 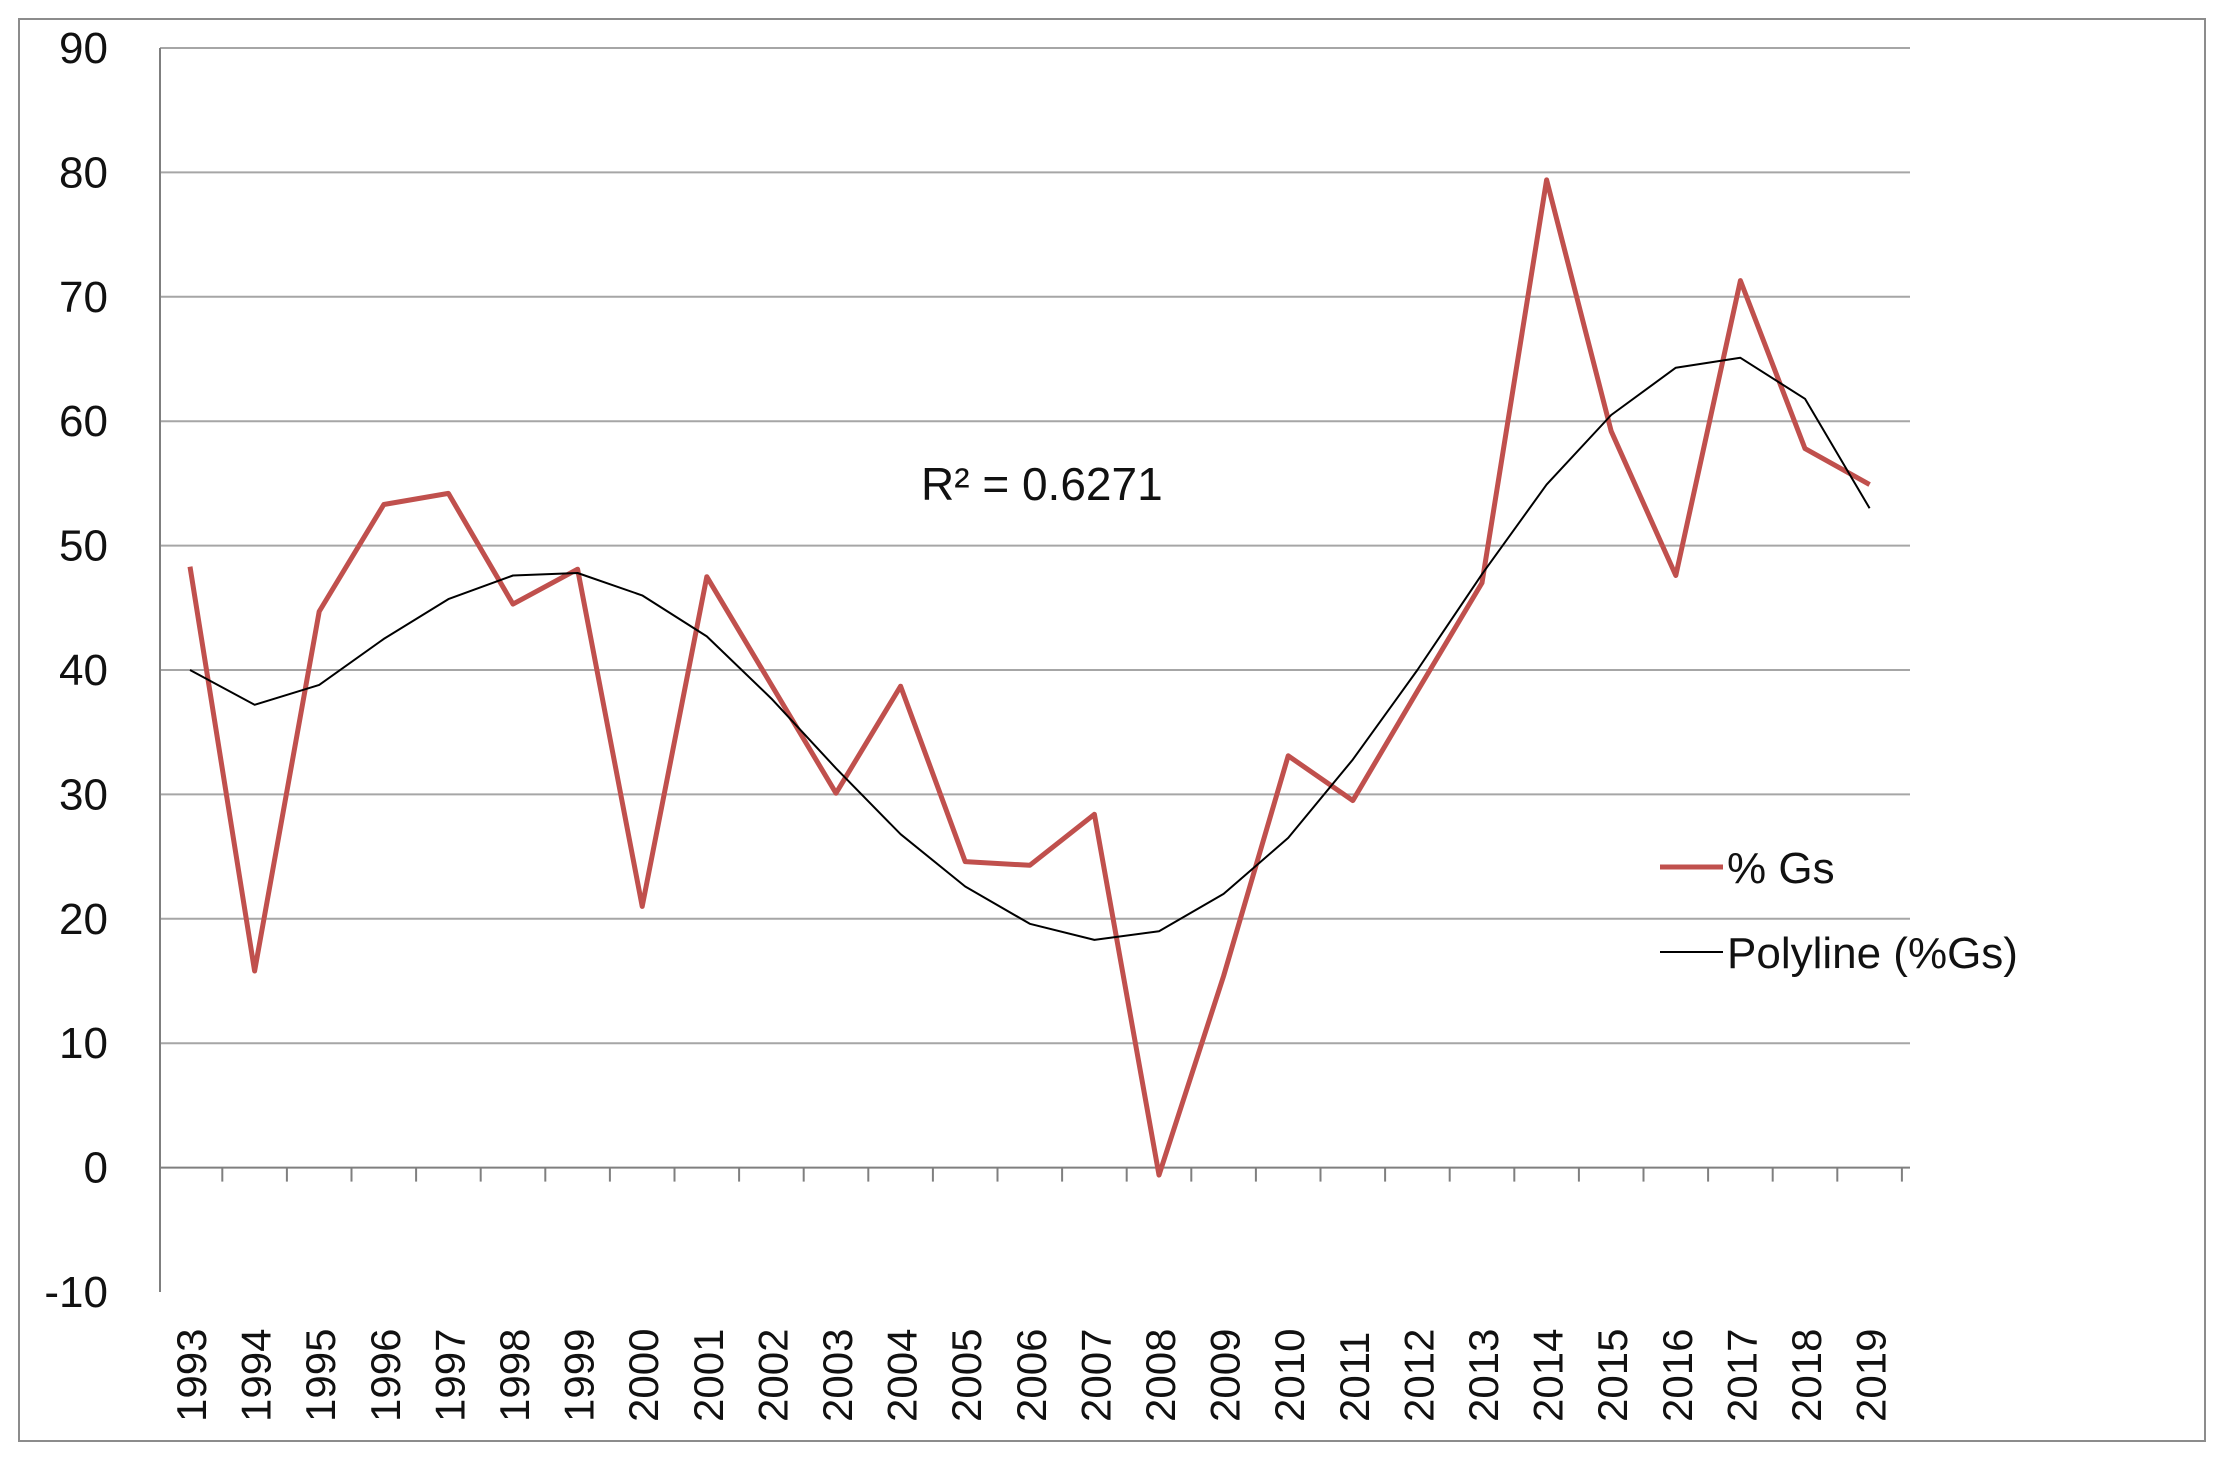 I want to click on x-tick-label: 1994, so click(x=256, y=1375).